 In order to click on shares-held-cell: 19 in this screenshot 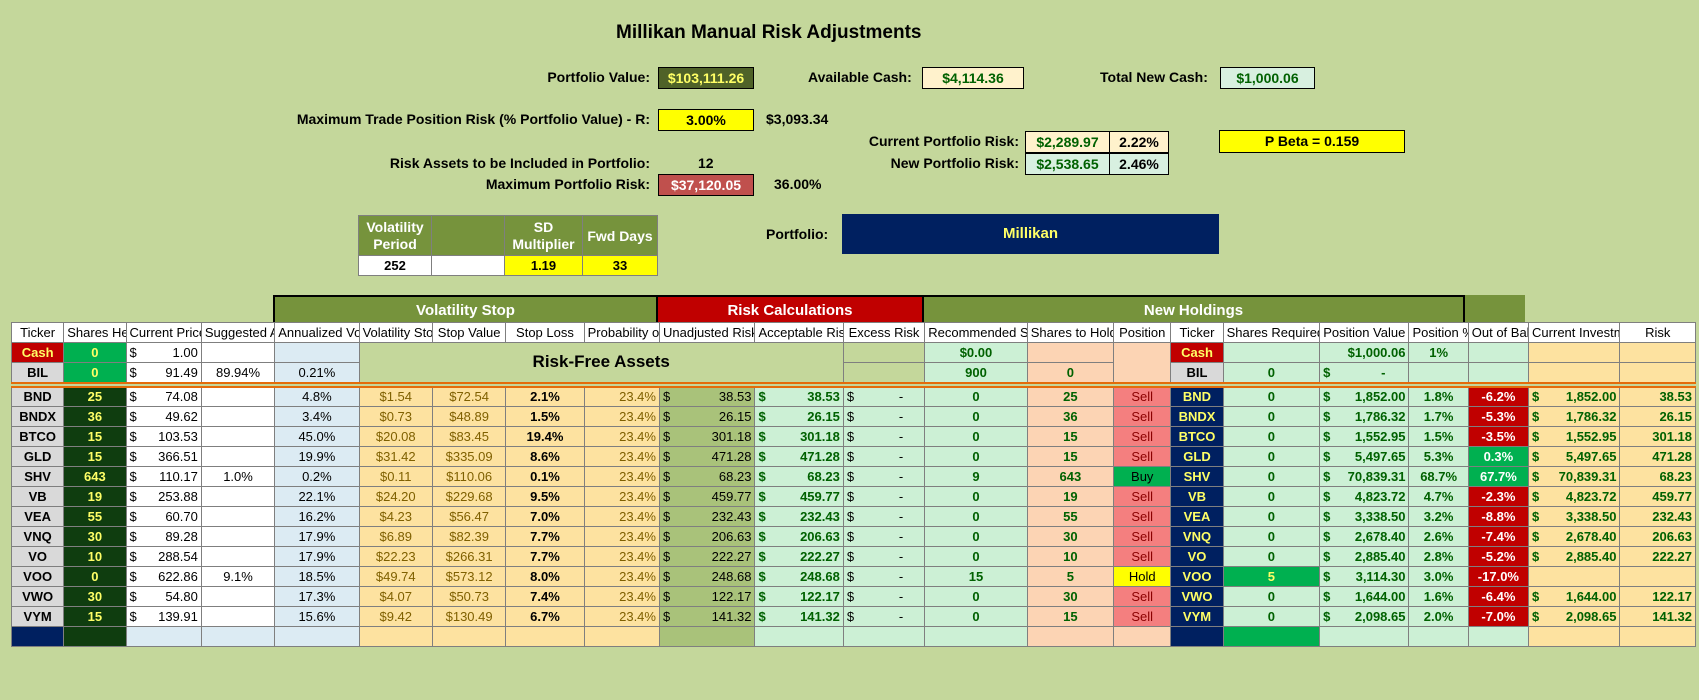, I will do `click(95, 496)`.